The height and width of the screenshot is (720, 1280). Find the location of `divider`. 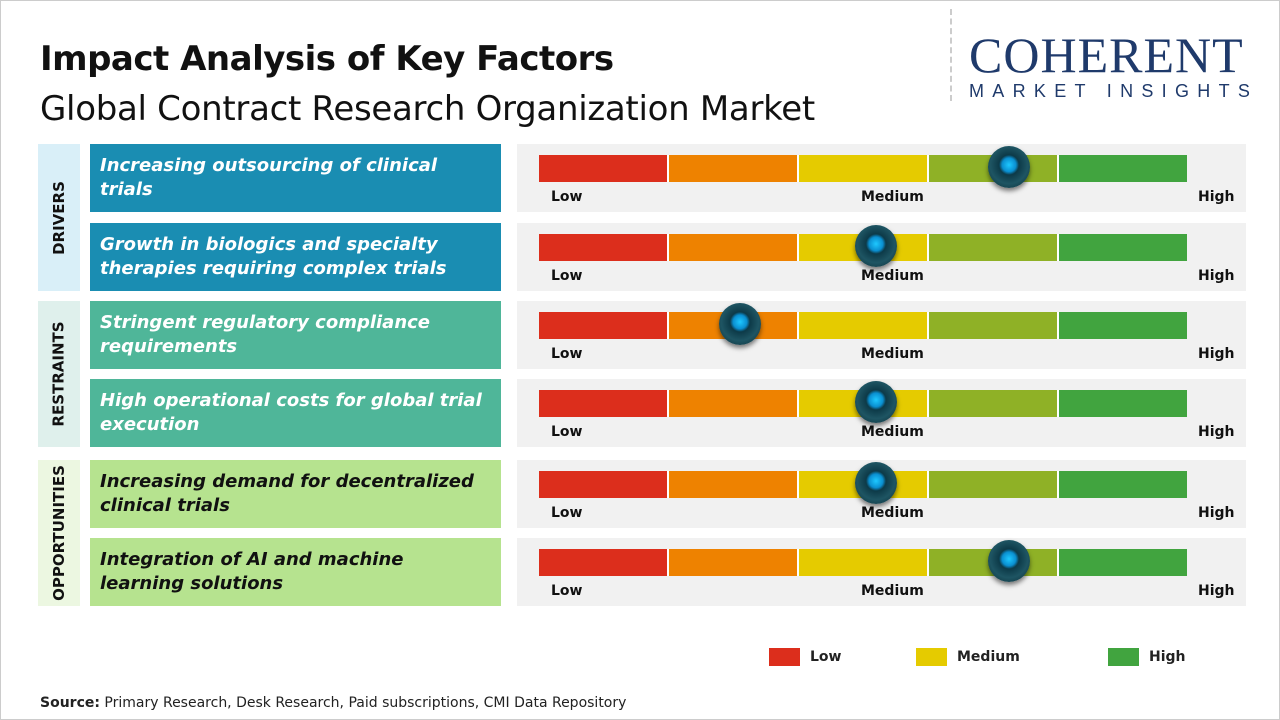

divider is located at coordinates (951, 55).